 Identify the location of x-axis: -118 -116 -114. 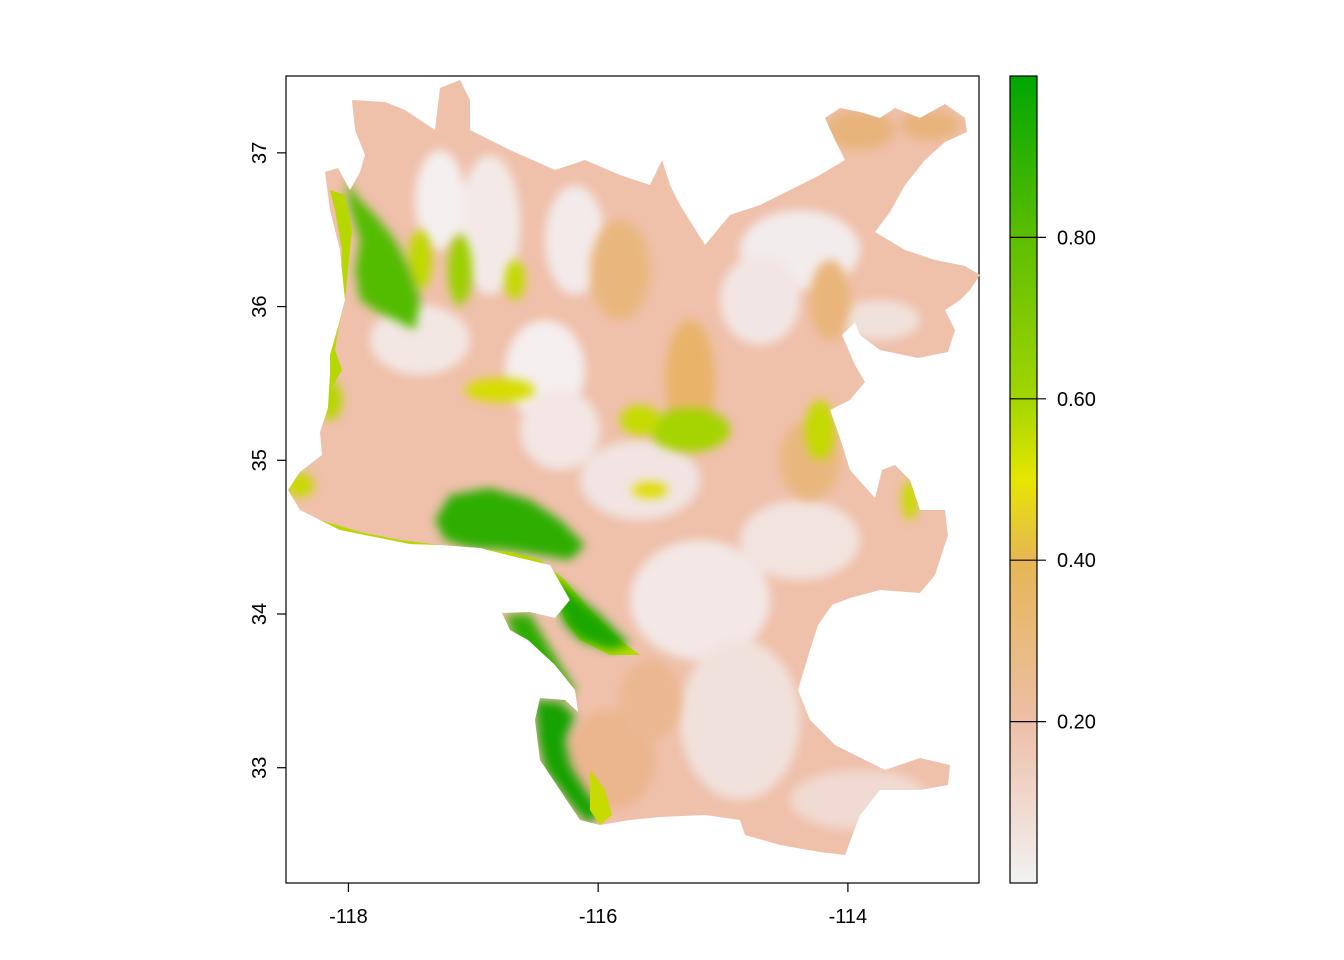
(598, 905).